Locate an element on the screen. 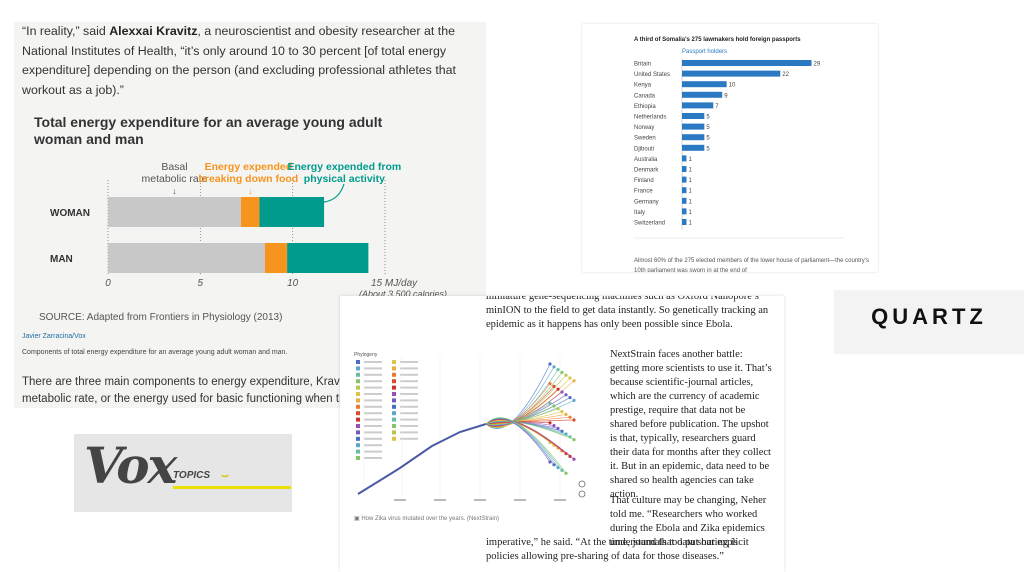 Image resolution: width=1024 pixels, height=572 pixels. legend-label: Energy expended from is located at coordinates (344, 167).